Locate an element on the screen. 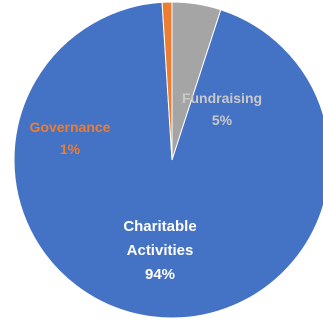  pie-value-label-charitable-activities: 94% is located at coordinates (160, 274).